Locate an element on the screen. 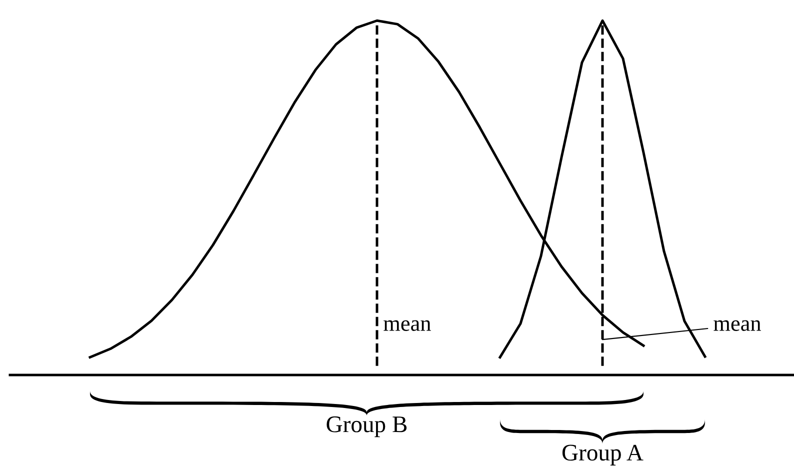 The image size is (794, 474). text: Group A is located at coordinates (603, 455).